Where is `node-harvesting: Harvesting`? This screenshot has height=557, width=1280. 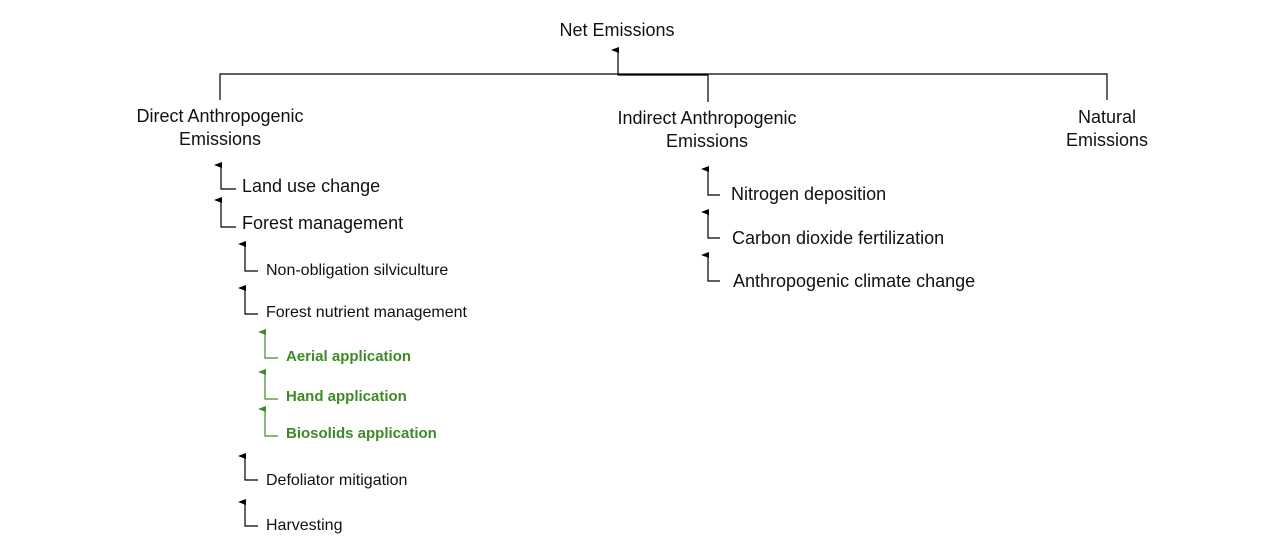 node-harvesting: Harvesting is located at coordinates (304, 525).